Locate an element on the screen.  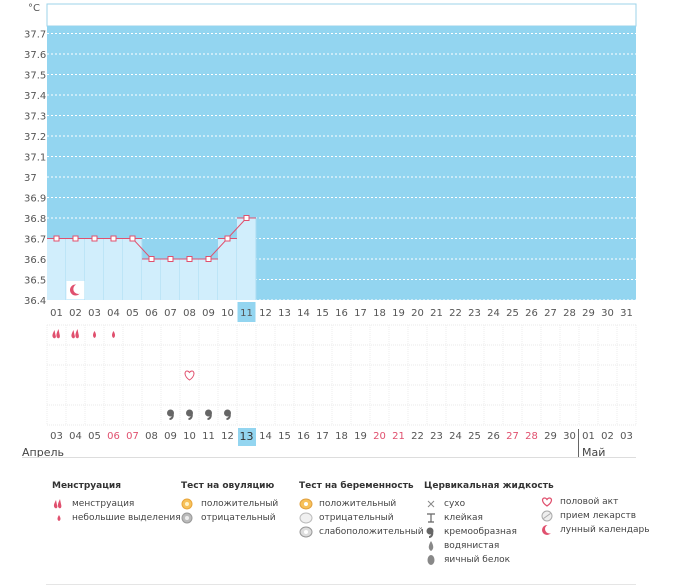
cycle-day-label: 26 is located at coordinates (531, 313).